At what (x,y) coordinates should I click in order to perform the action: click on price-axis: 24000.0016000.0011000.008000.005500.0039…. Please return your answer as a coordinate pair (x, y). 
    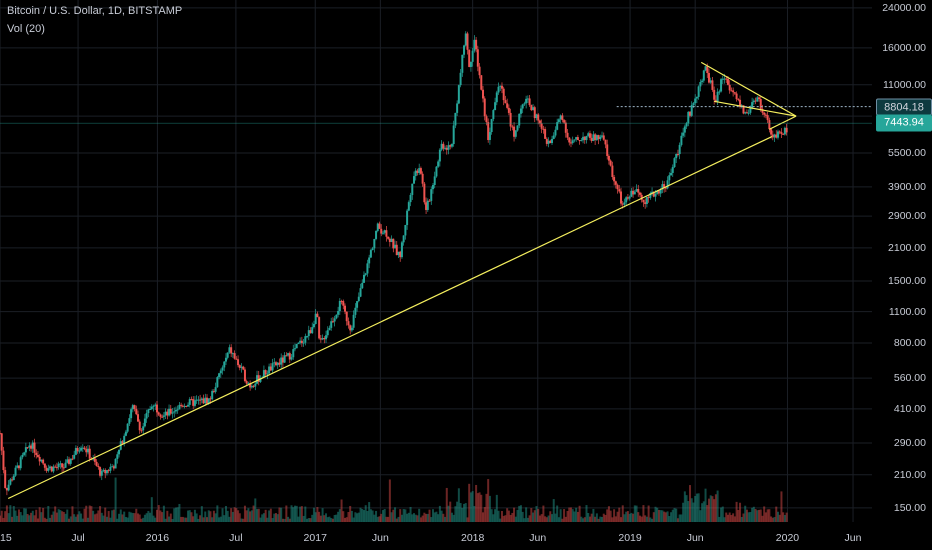
    Looking at the image, I should click on (902, 261).